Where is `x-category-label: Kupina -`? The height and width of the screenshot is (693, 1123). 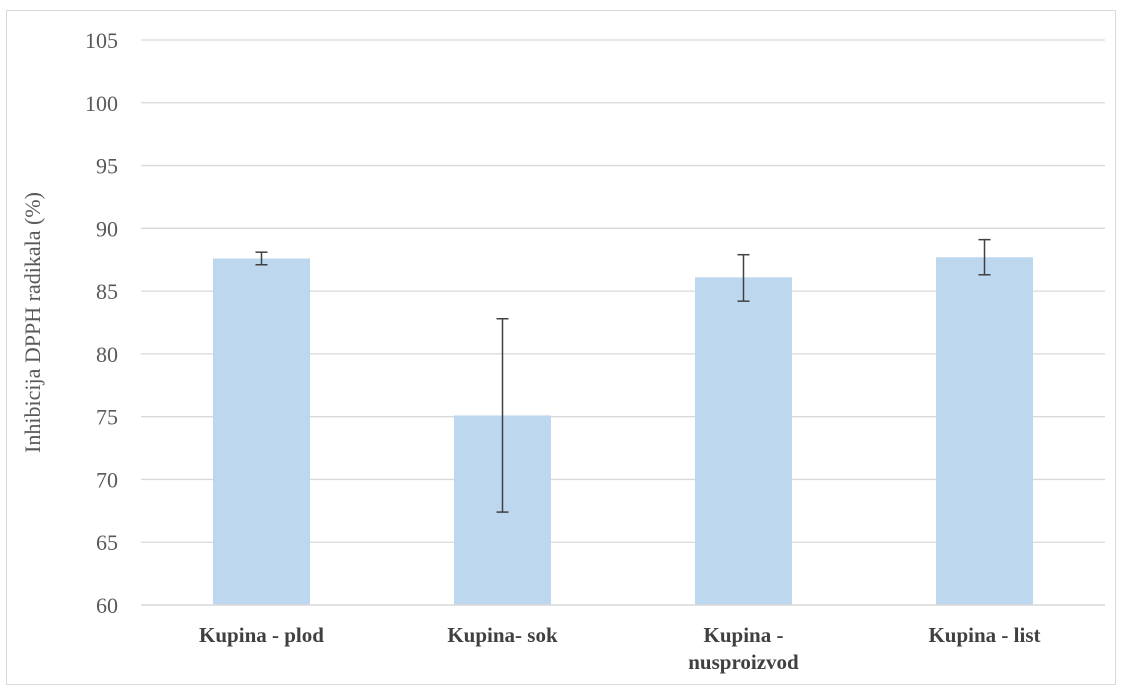
x-category-label: Kupina - is located at coordinates (744, 635).